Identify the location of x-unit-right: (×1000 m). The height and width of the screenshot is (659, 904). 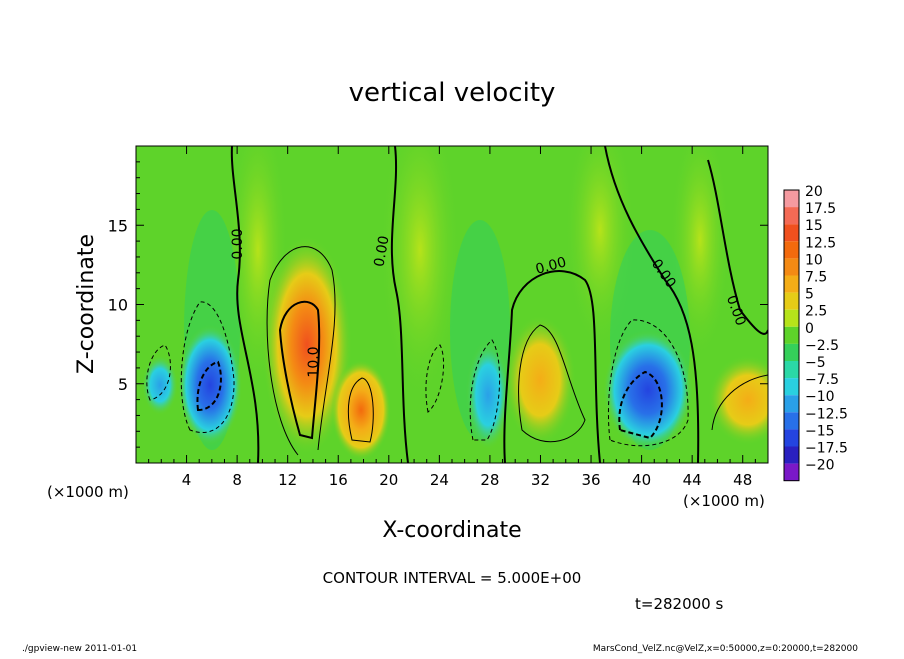
(724, 501).